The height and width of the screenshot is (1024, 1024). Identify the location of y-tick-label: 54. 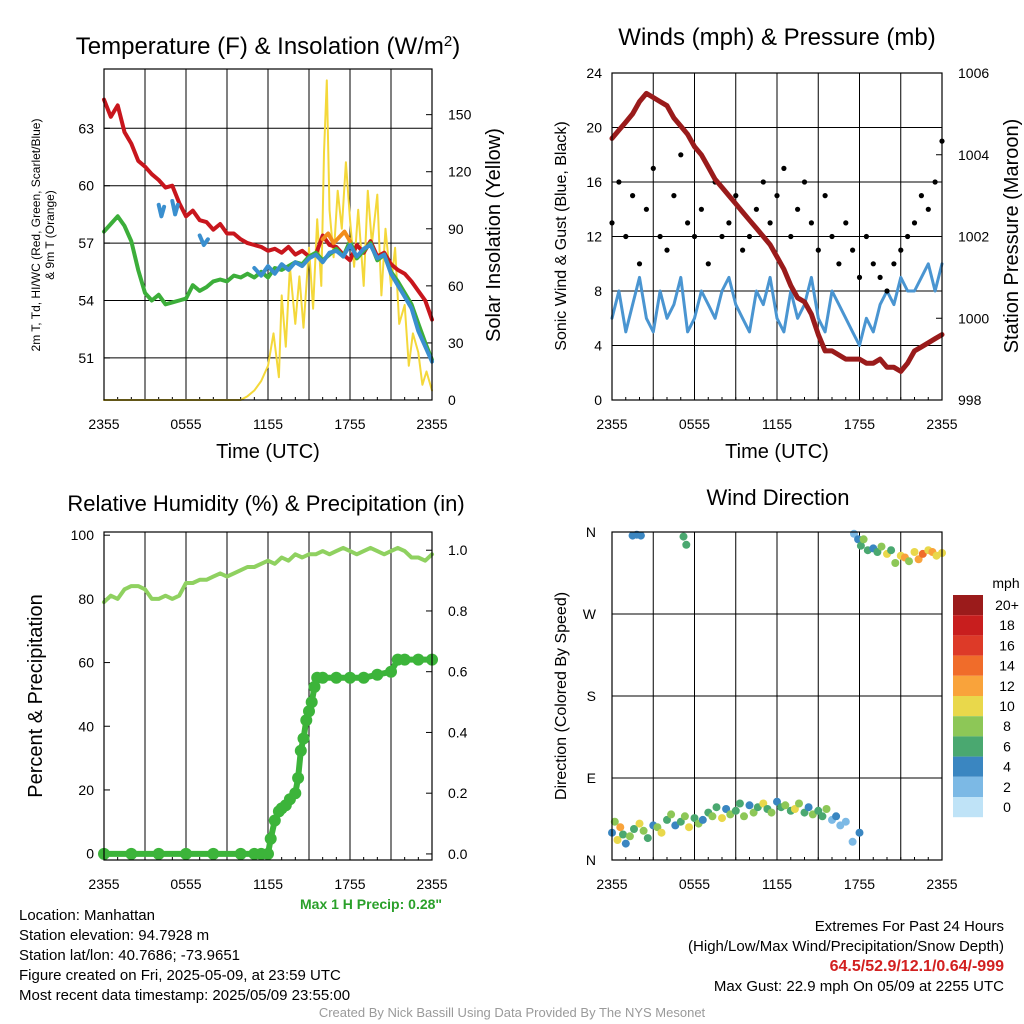
(86, 301).